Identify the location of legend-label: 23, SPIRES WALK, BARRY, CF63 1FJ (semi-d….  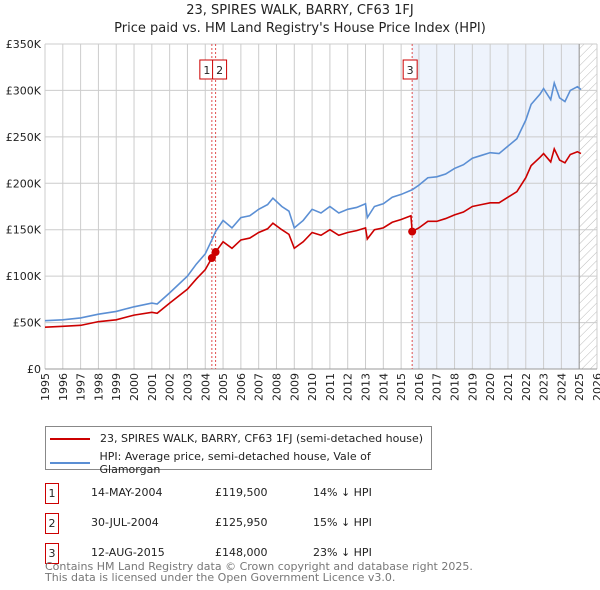
(262, 438).